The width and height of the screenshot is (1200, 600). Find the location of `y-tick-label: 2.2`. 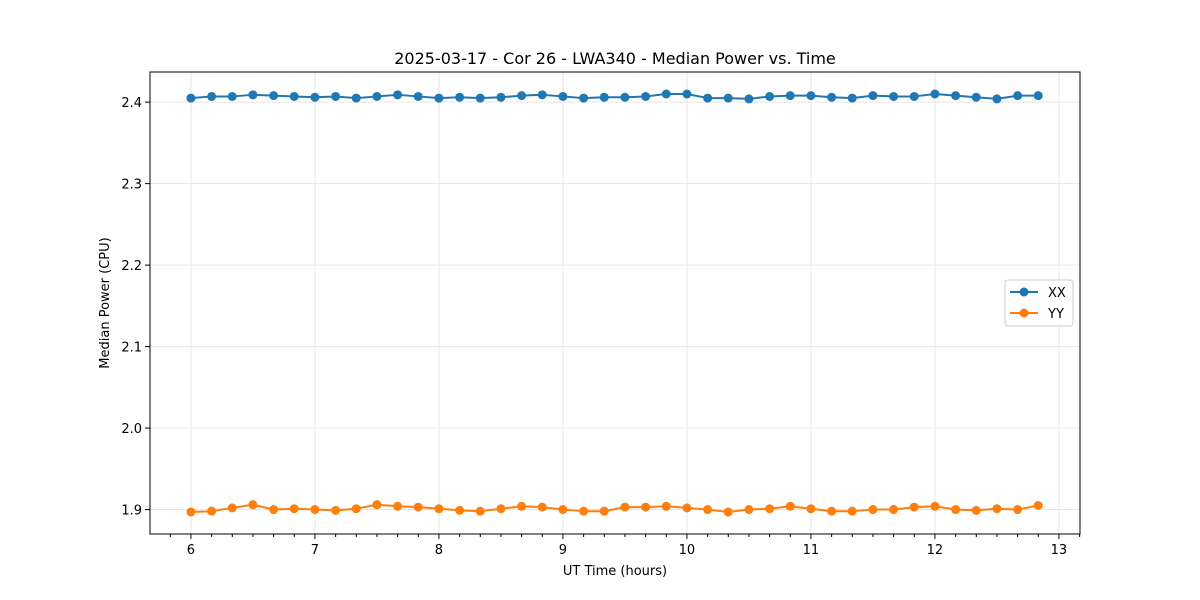

y-tick-label: 2.2 is located at coordinates (131, 266).